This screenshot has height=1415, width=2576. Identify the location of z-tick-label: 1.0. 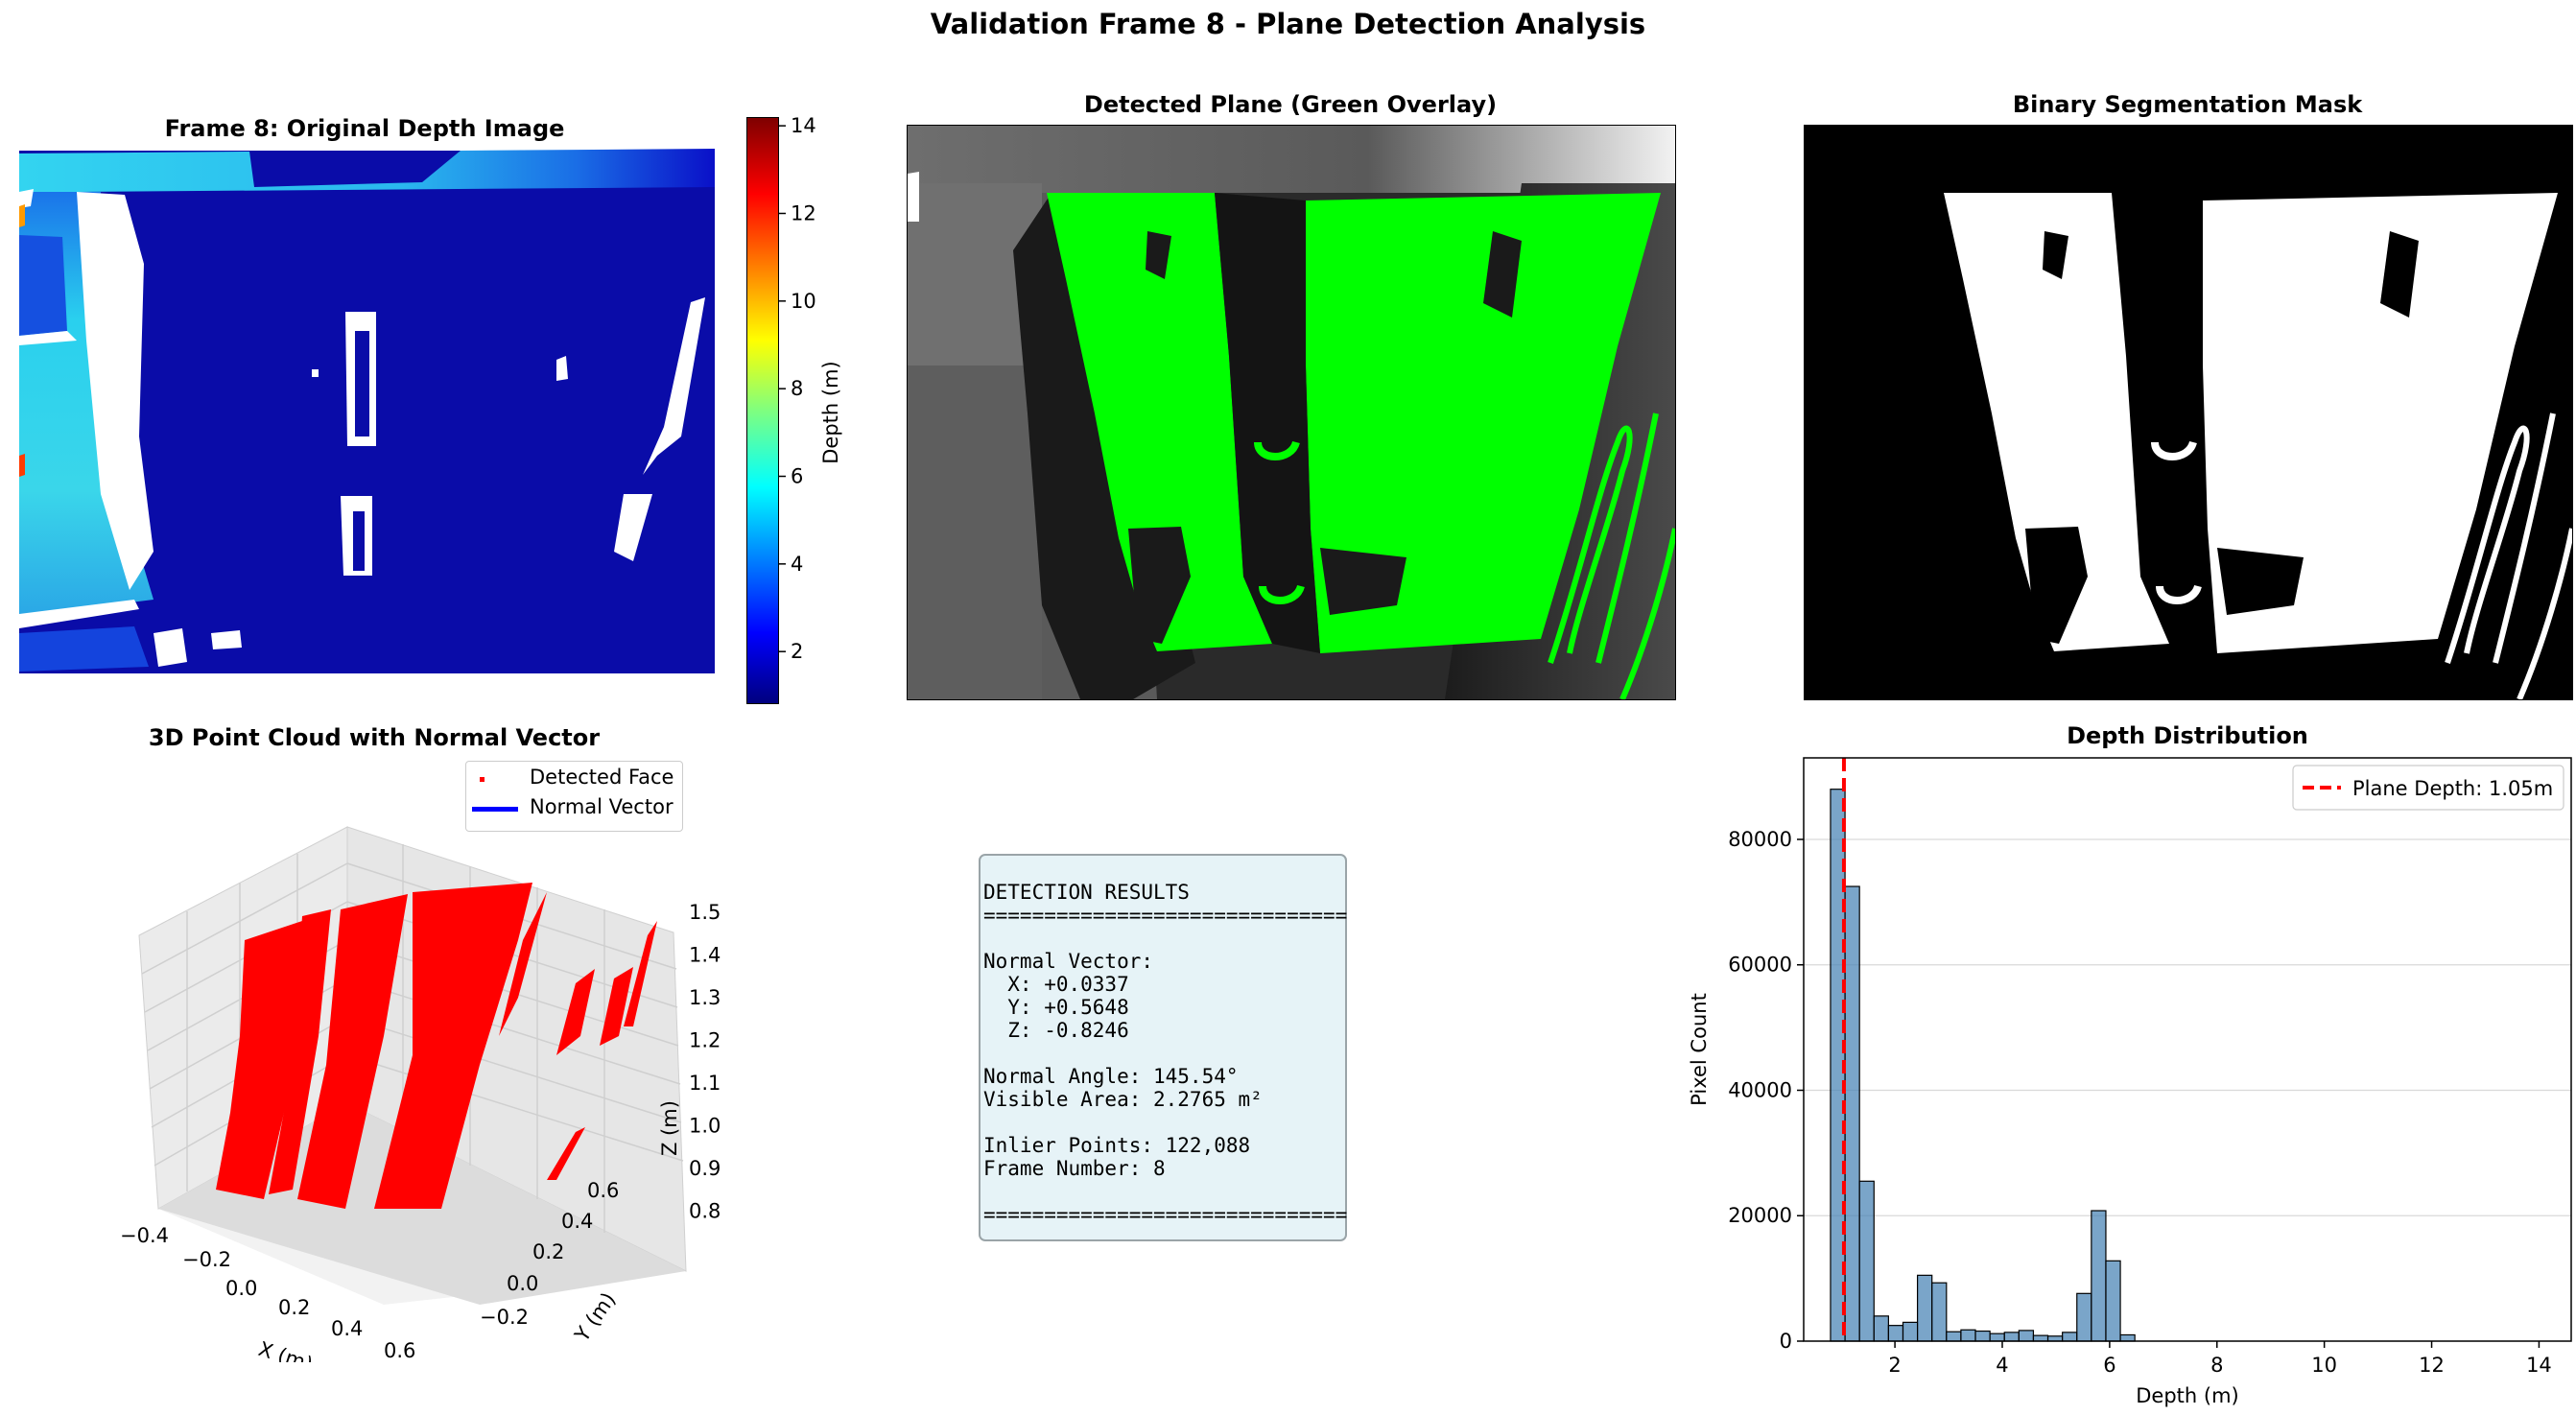
(705, 1126).